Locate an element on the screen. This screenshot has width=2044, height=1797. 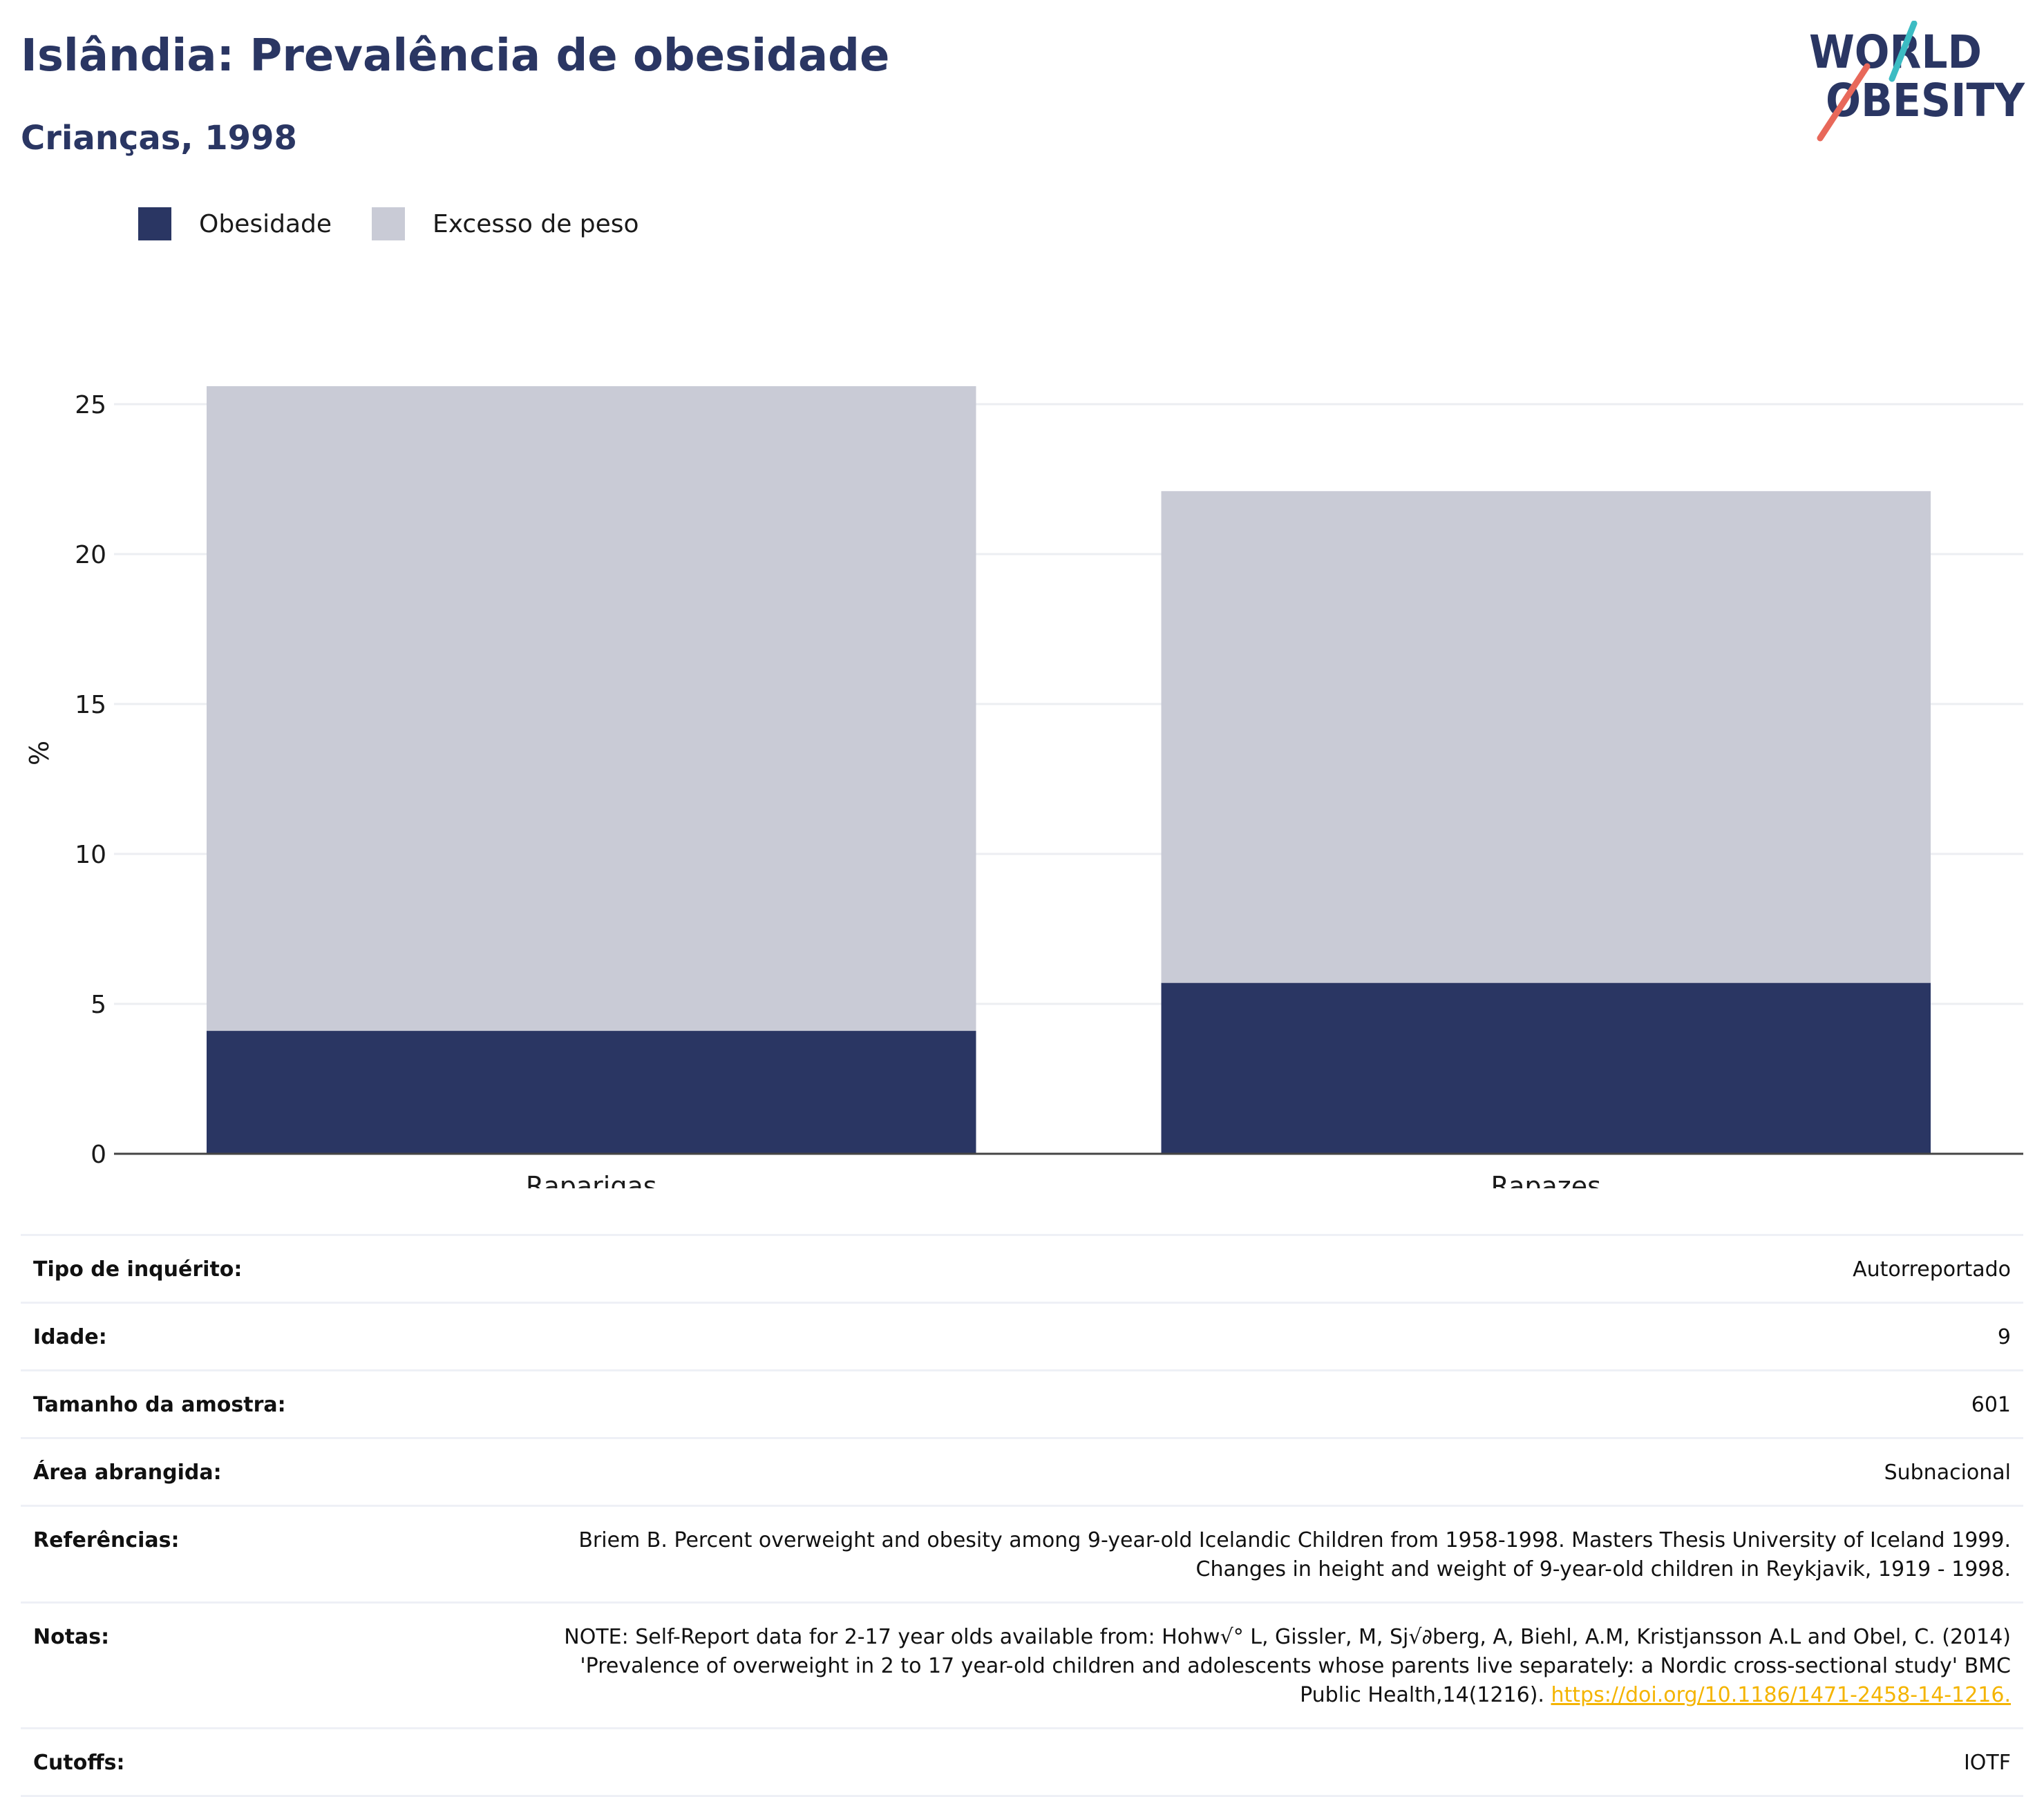
info-value: IOTF is located at coordinates (1987, 1763).